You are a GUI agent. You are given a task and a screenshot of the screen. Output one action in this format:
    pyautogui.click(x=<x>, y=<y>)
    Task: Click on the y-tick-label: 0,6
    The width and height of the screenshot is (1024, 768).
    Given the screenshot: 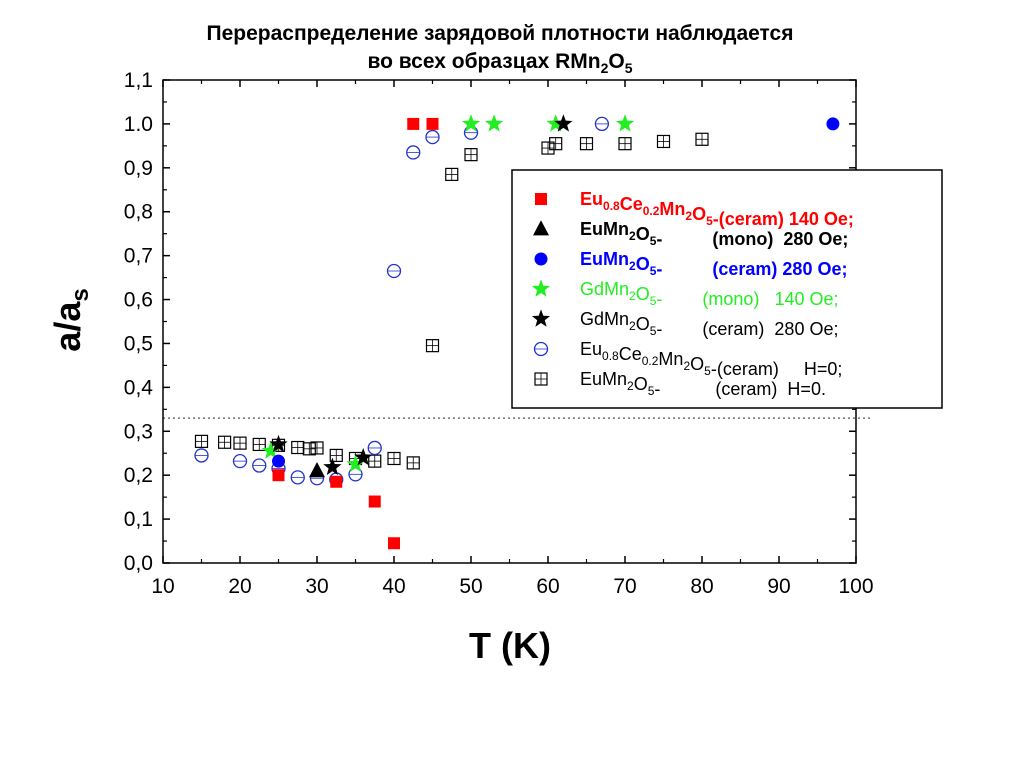 What is the action you would take?
    pyautogui.click(x=138, y=300)
    